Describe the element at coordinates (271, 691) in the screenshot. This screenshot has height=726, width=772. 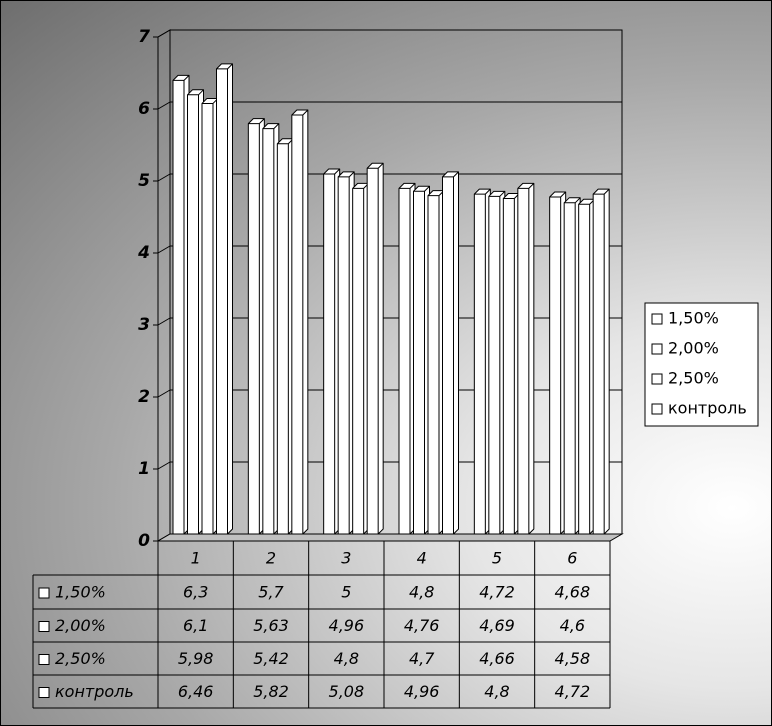
I see `table-cell: 5,82` at that location.